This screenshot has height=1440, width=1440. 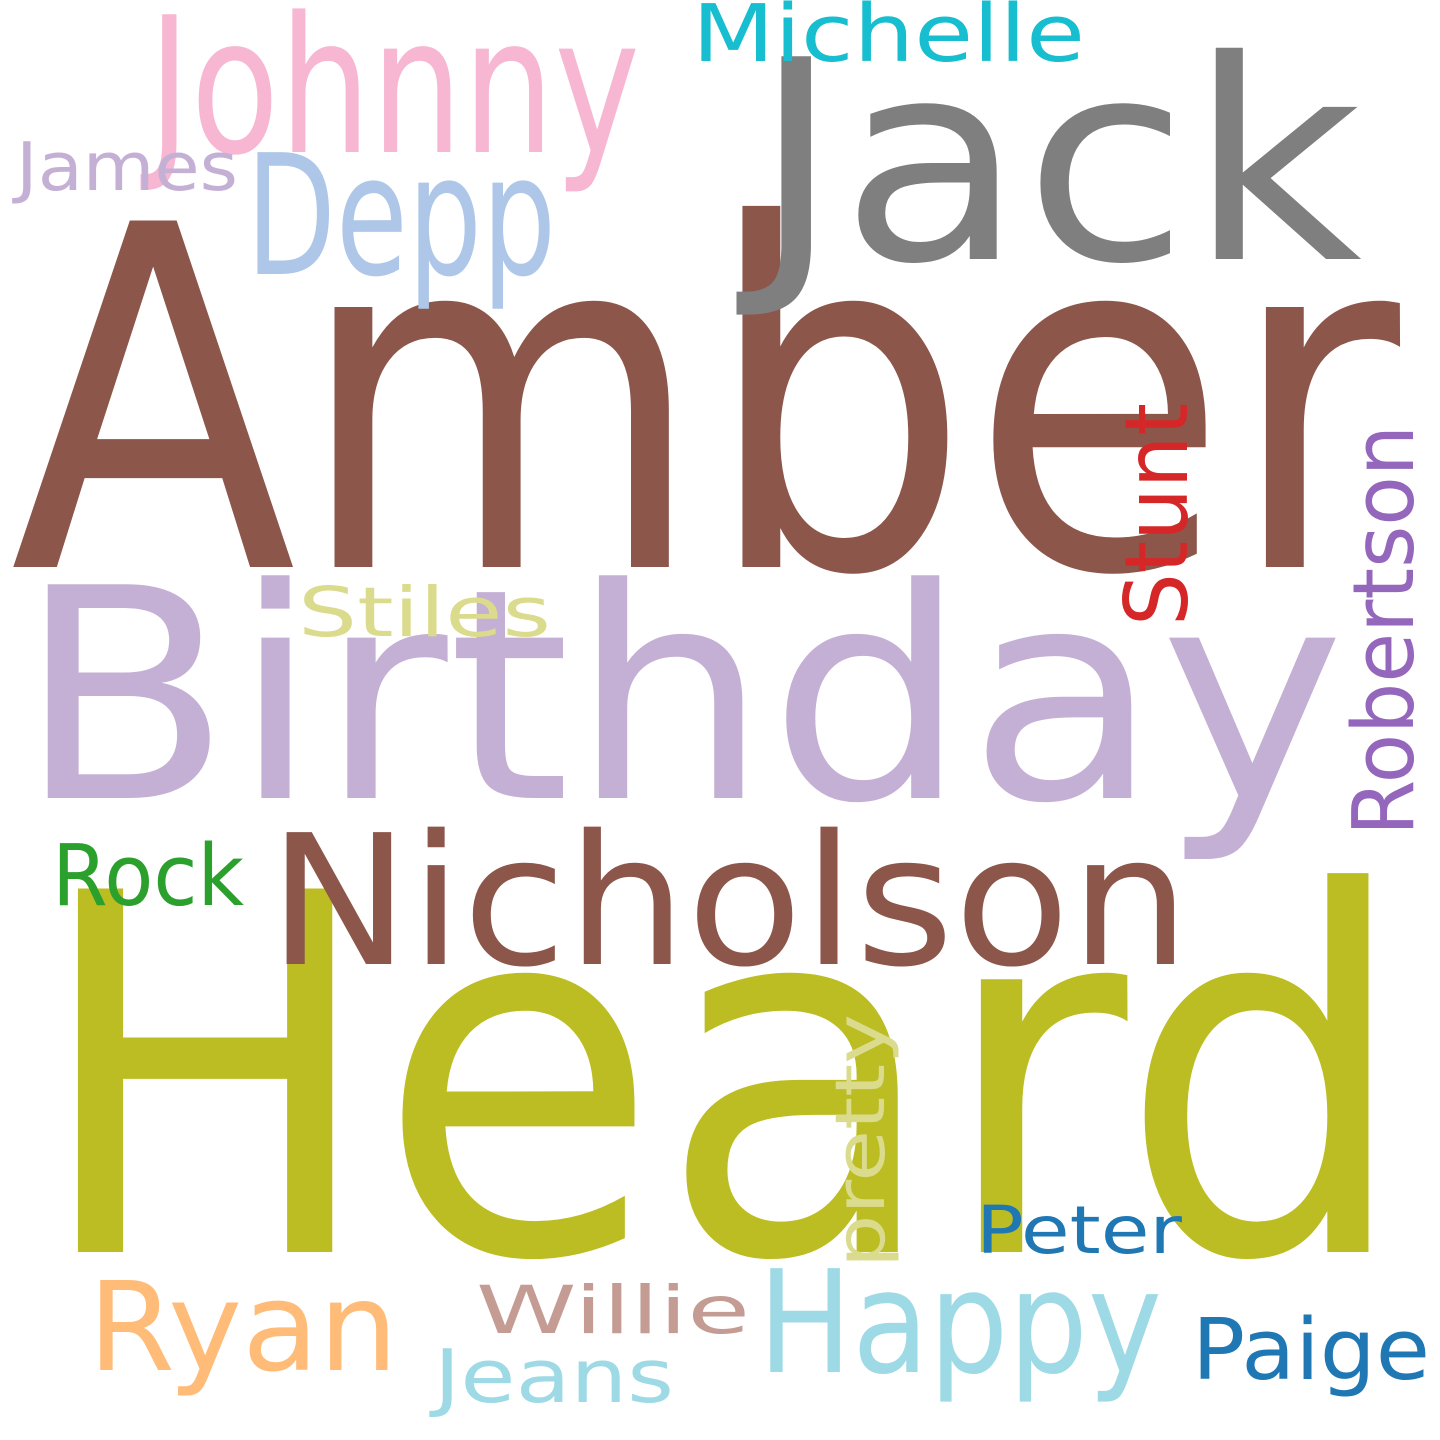 I want to click on word-rock: Rock, so click(x=148, y=876).